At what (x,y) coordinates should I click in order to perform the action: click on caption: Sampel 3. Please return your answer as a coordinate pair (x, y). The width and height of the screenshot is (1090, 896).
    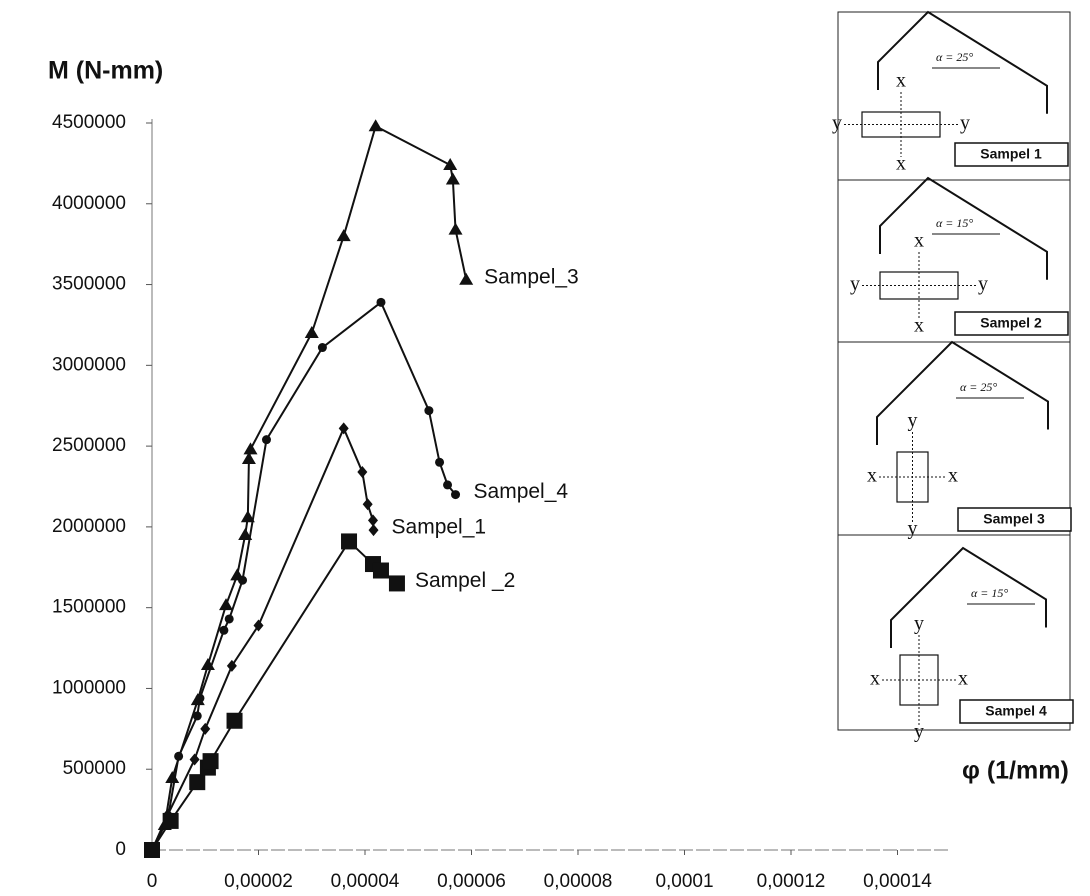
    Looking at the image, I should click on (1014, 519).